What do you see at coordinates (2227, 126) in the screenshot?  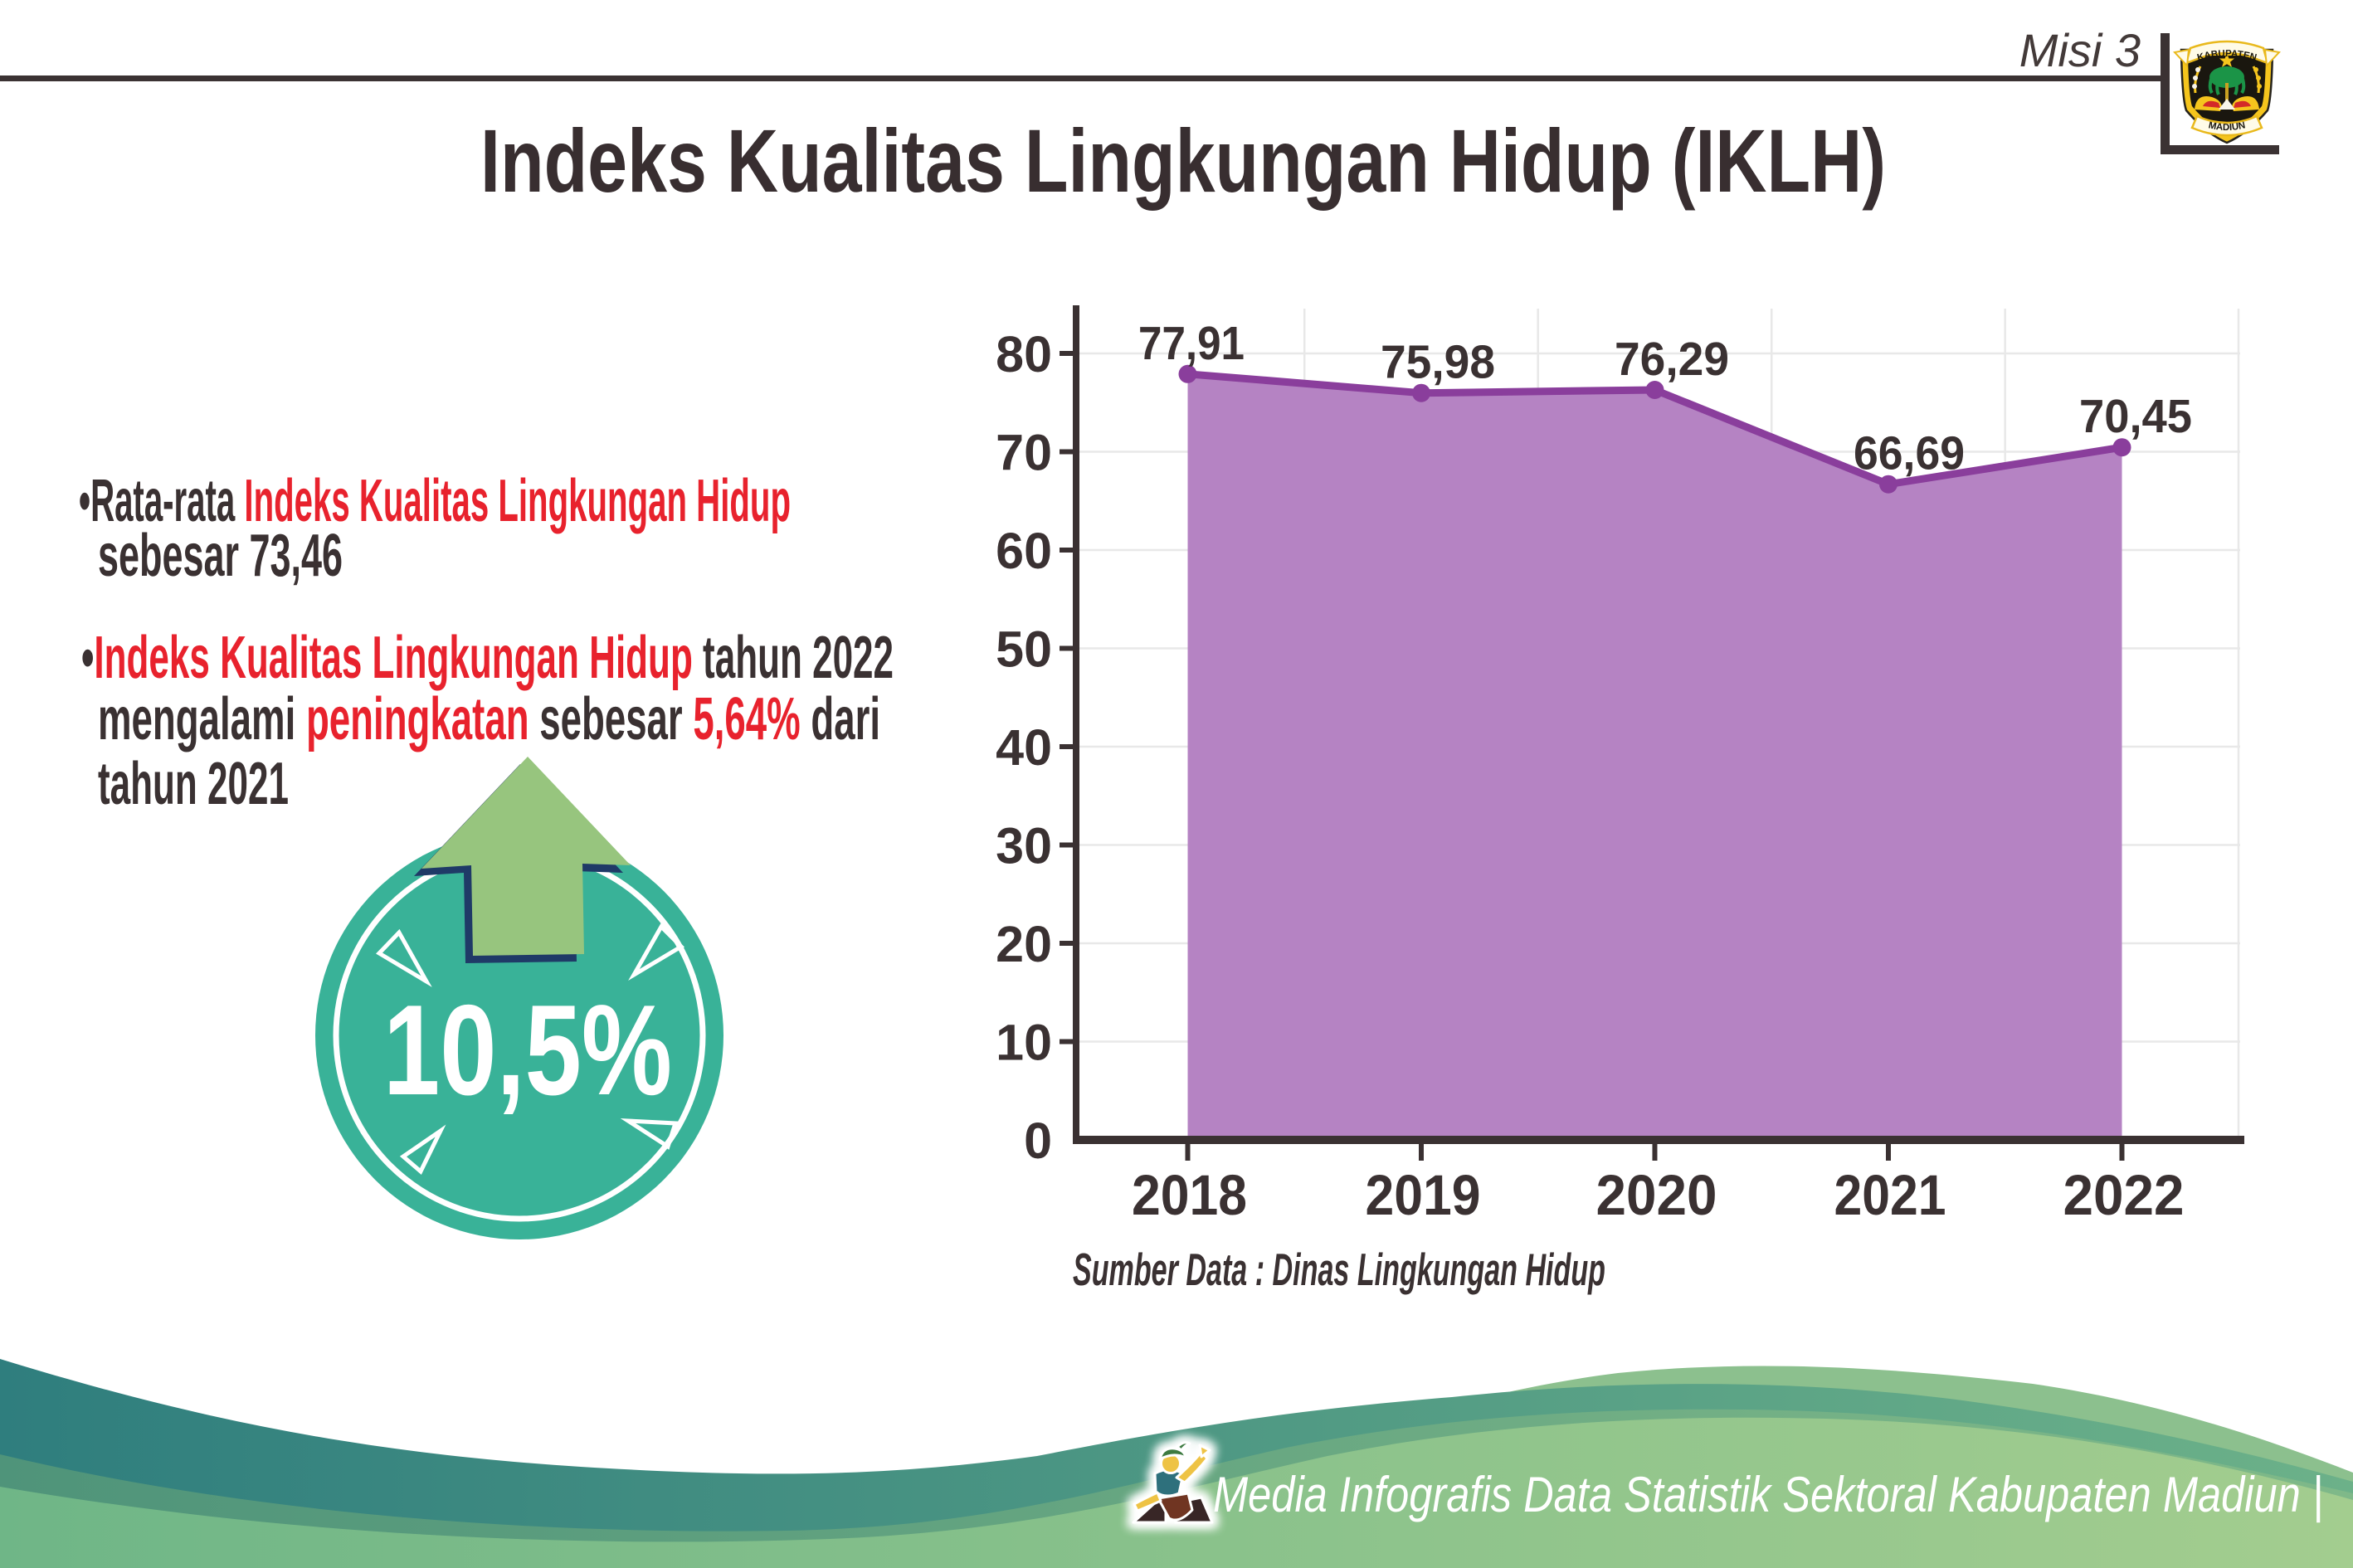 I see `svg-text: MADIUN` at bounding box center [2227, 126].